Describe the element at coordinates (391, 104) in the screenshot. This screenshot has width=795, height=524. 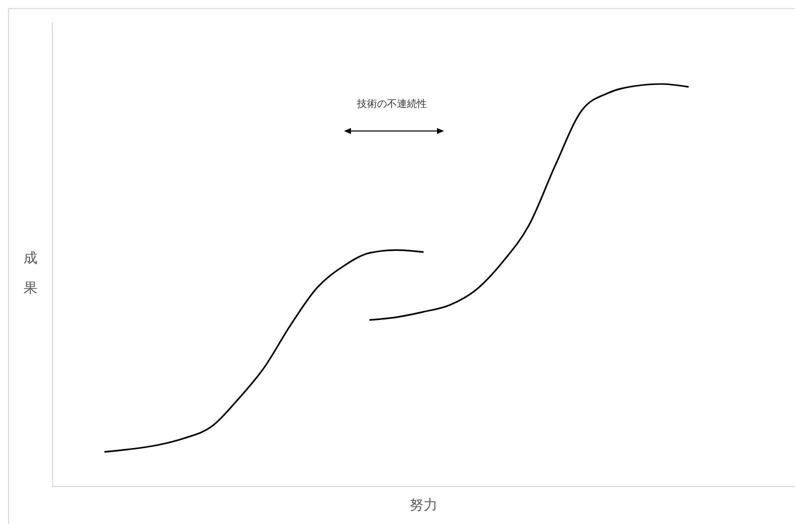
I see `annotation: 技術の不連続性` at that location.